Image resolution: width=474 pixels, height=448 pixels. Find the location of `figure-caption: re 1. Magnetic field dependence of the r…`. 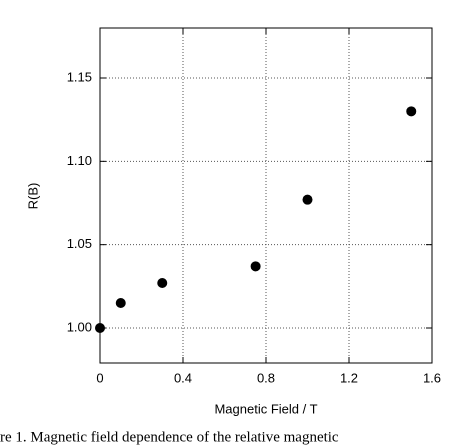

figure-caption: re 1. Magnetic field dependence of the r… is located at coordinates (169, 437).